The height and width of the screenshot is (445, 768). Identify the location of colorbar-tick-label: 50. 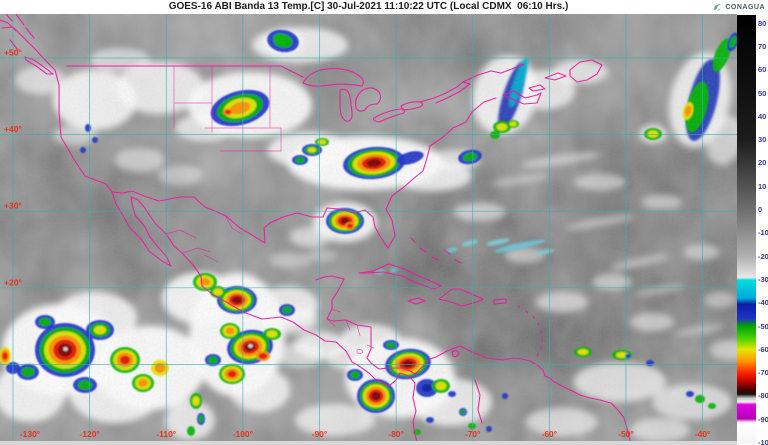
(762, 93).